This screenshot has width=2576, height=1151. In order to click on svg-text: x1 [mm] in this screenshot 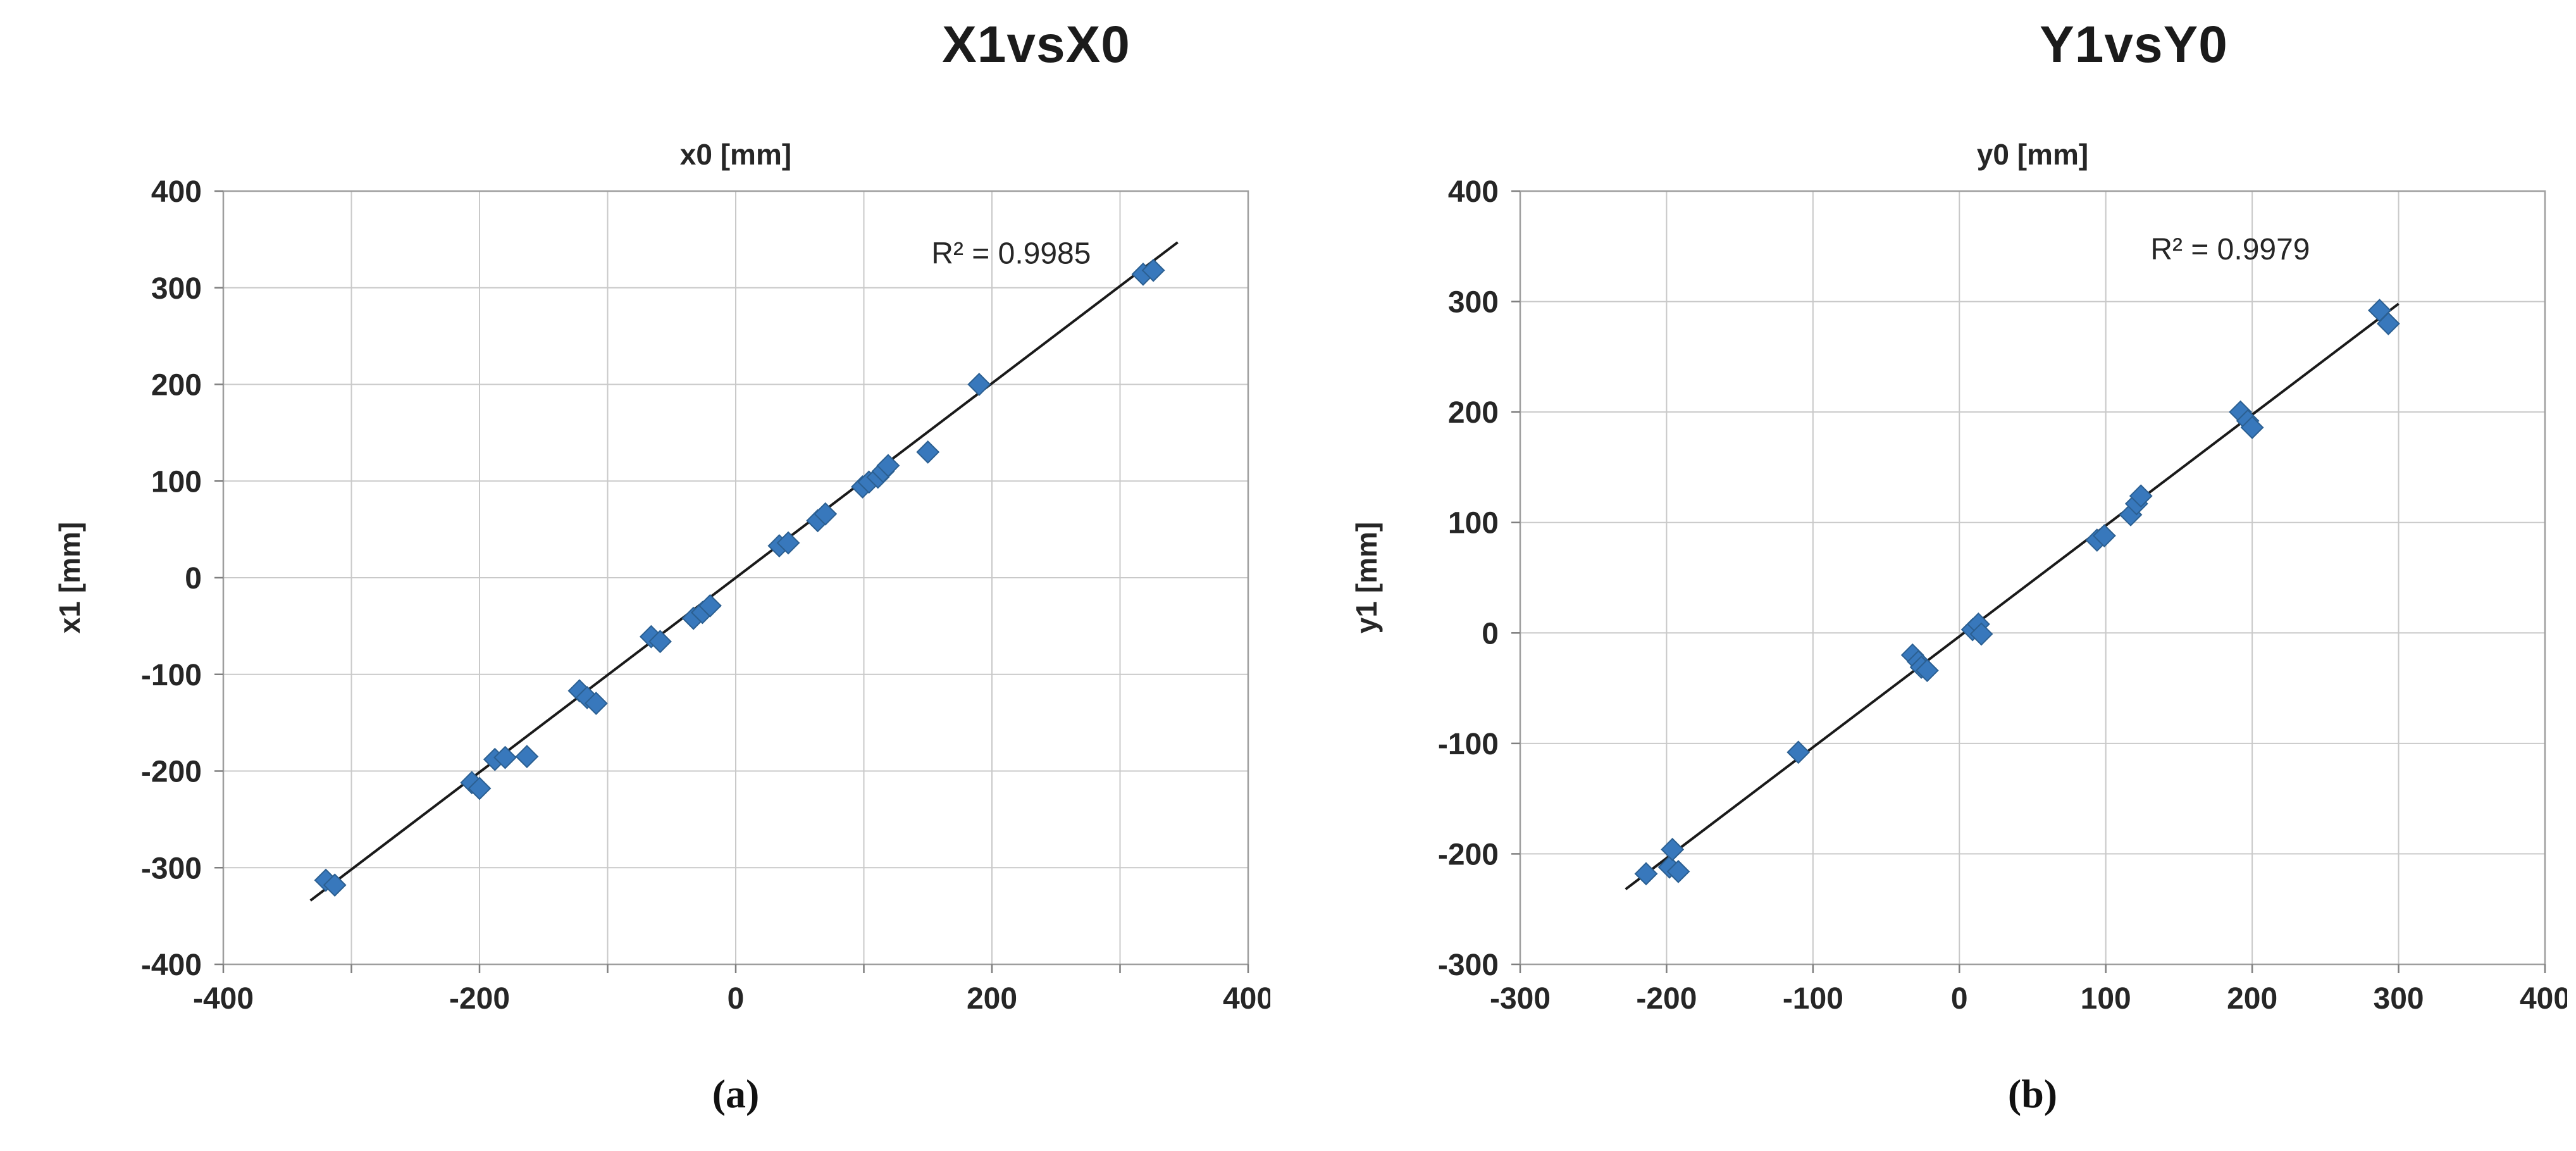, I will do `click(69, 577)`.